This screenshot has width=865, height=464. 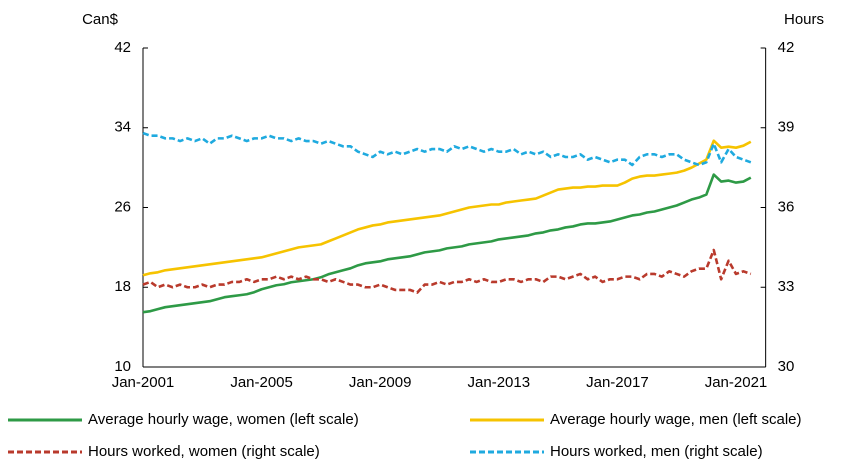 What do you see at coordinates (122, 127) in the screenshot?
I see `y-tick-label: 34` at bounding box center [122, 127].